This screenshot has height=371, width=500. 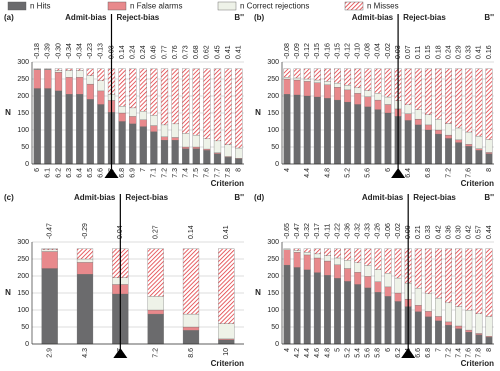 What do you see at coordinates (8, 292) in the screenshot?
I see `y-axis-title: N` at bounding box center [8, 292].